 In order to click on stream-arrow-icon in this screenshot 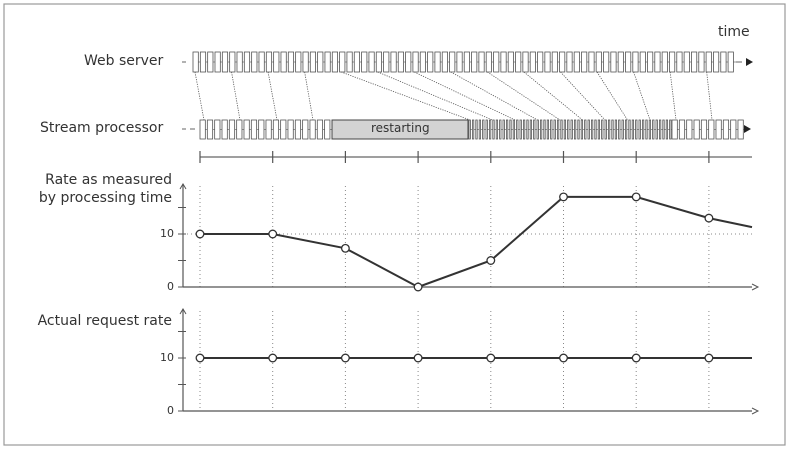, I will do `click(747, 129)`.